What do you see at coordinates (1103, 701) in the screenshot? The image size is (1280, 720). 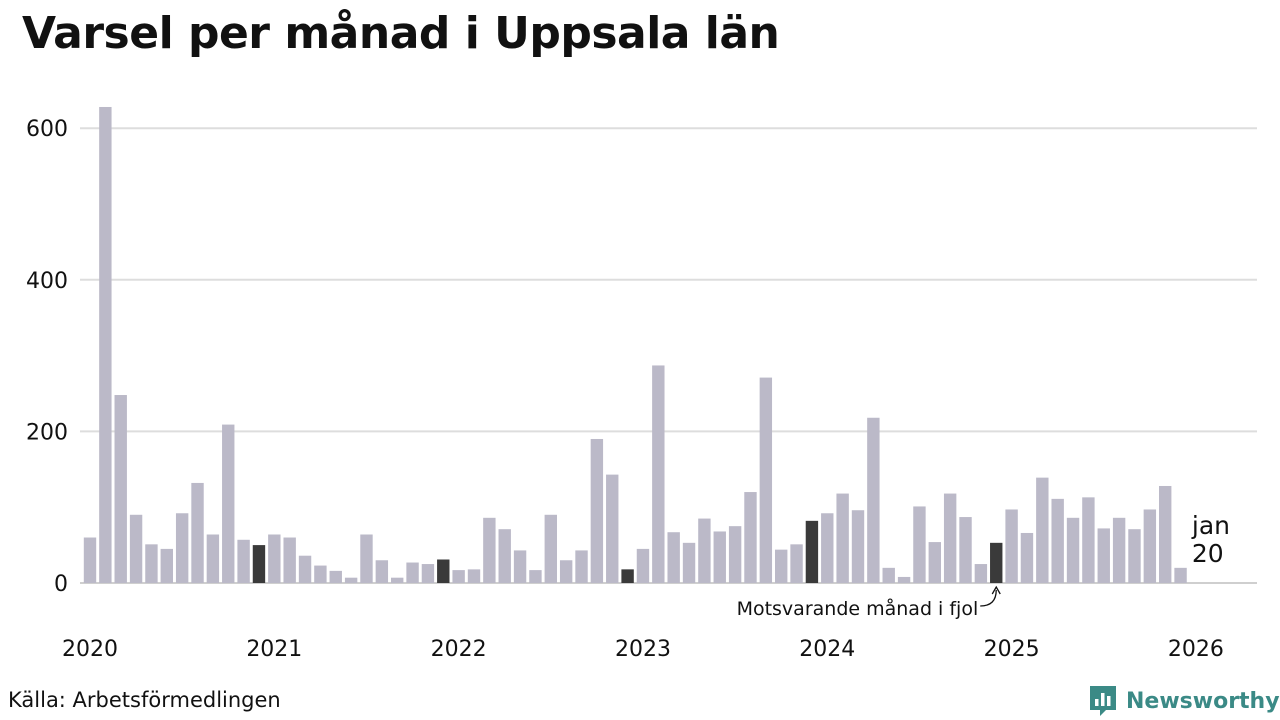 I see `newsworthy-logo-icon` at bounding box center [1103, 701].